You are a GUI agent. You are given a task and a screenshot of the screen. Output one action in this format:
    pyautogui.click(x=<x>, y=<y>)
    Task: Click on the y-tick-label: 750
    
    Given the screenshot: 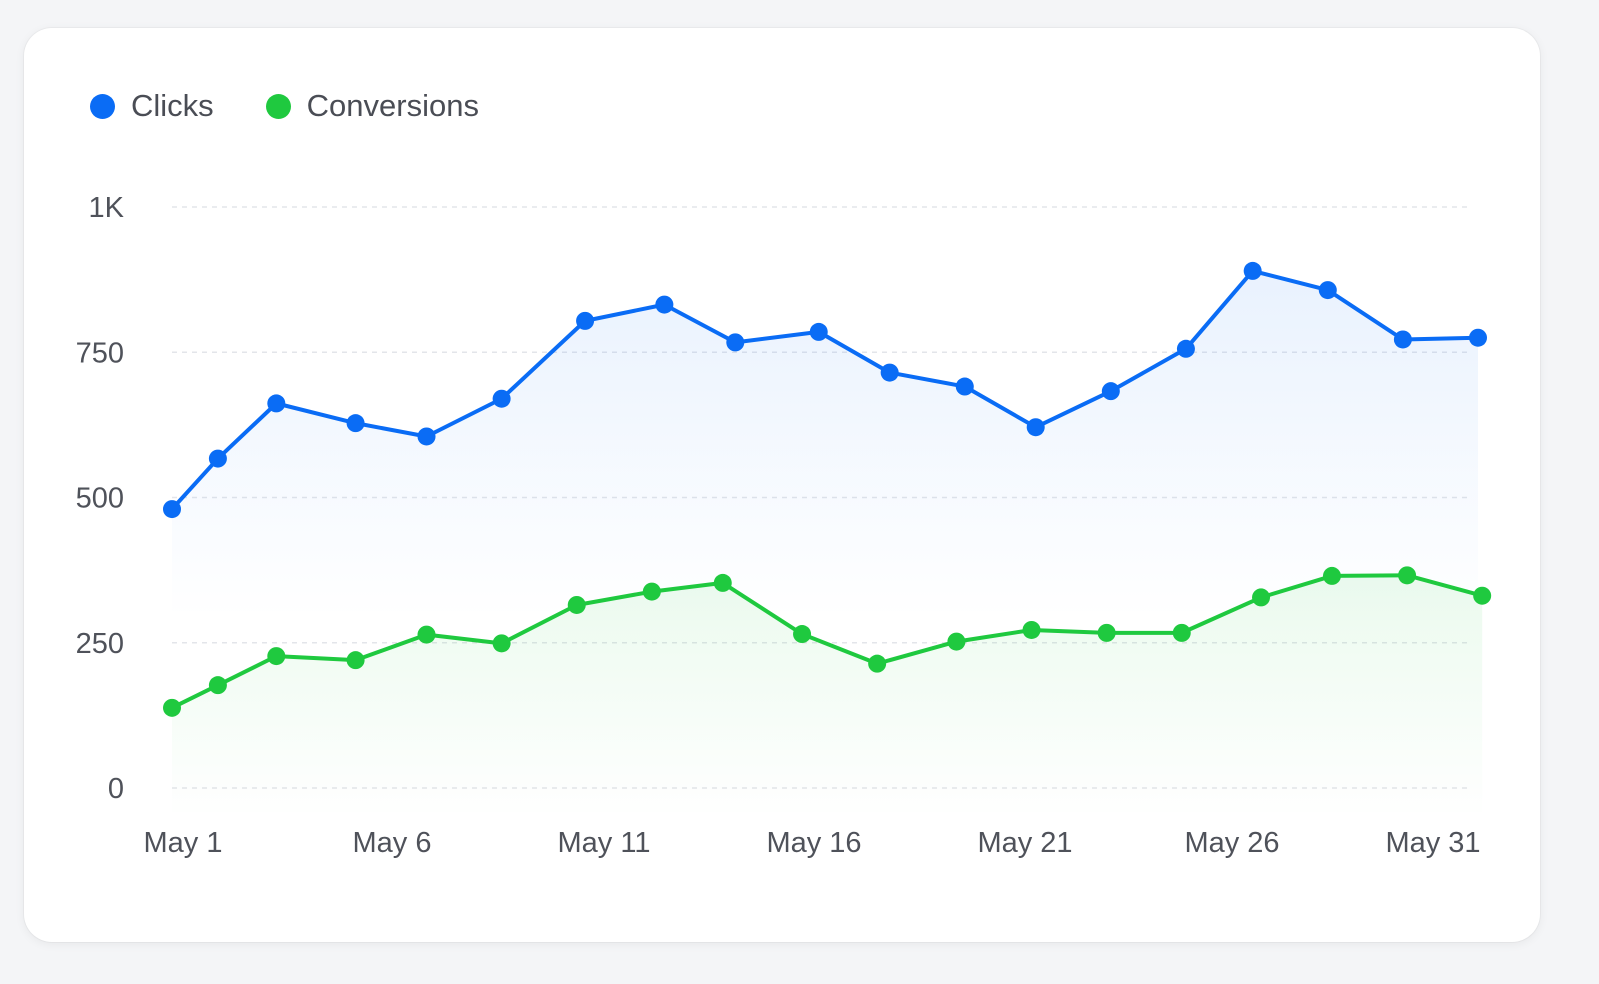 What is the action you would take?
    pyautogui.click(x=100, y=353)
    